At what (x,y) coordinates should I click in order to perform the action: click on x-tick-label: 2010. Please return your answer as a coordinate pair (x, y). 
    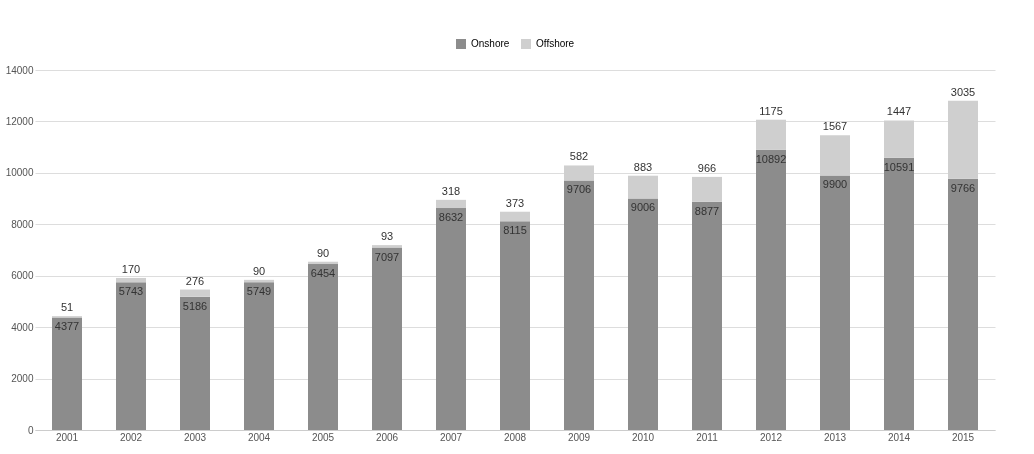
    Looking at the image, I should click on (643, 437).